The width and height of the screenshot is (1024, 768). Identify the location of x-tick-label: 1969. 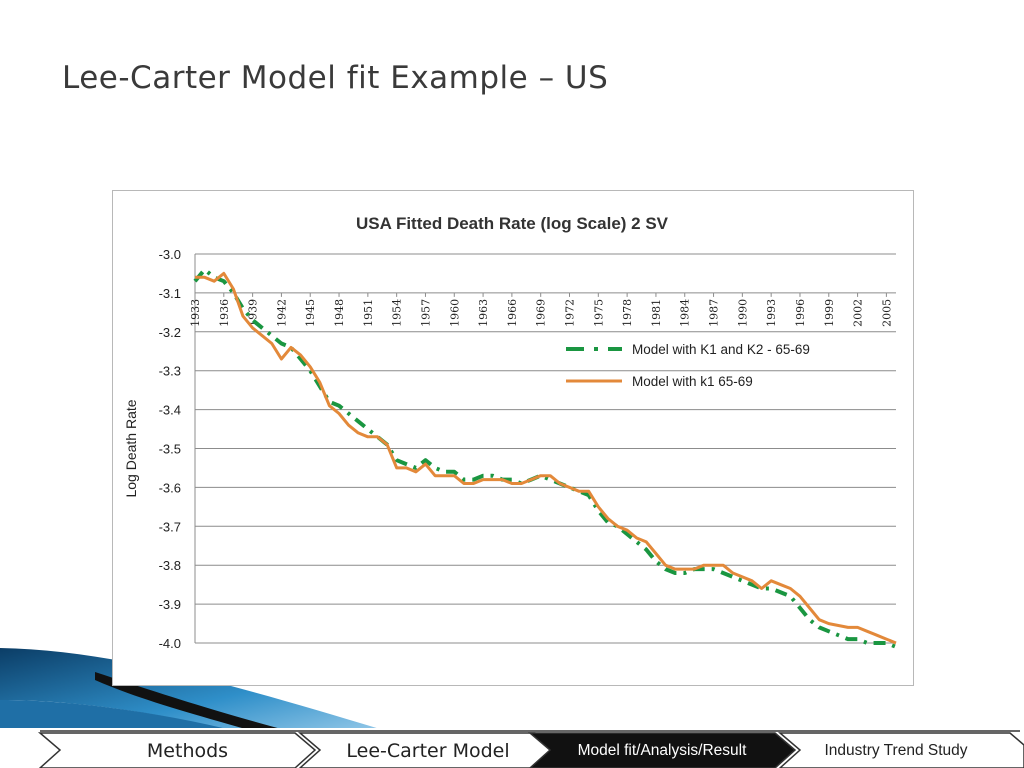
(541, 313).